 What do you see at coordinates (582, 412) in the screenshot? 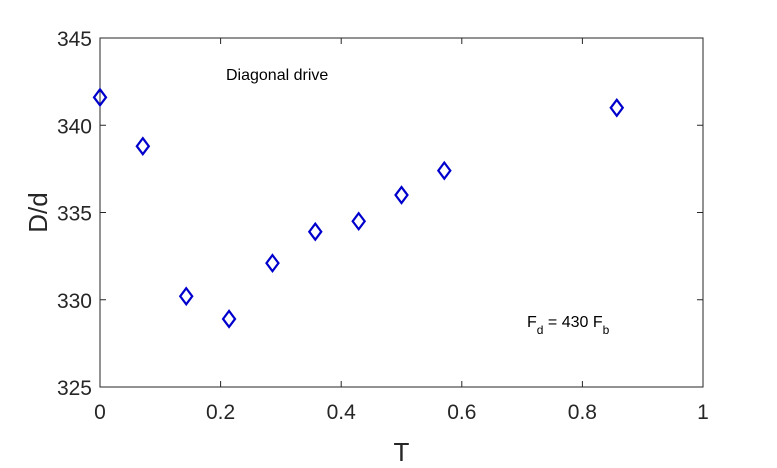
I see `x-tick-label: 0.8` at bounding box center [582, 412].